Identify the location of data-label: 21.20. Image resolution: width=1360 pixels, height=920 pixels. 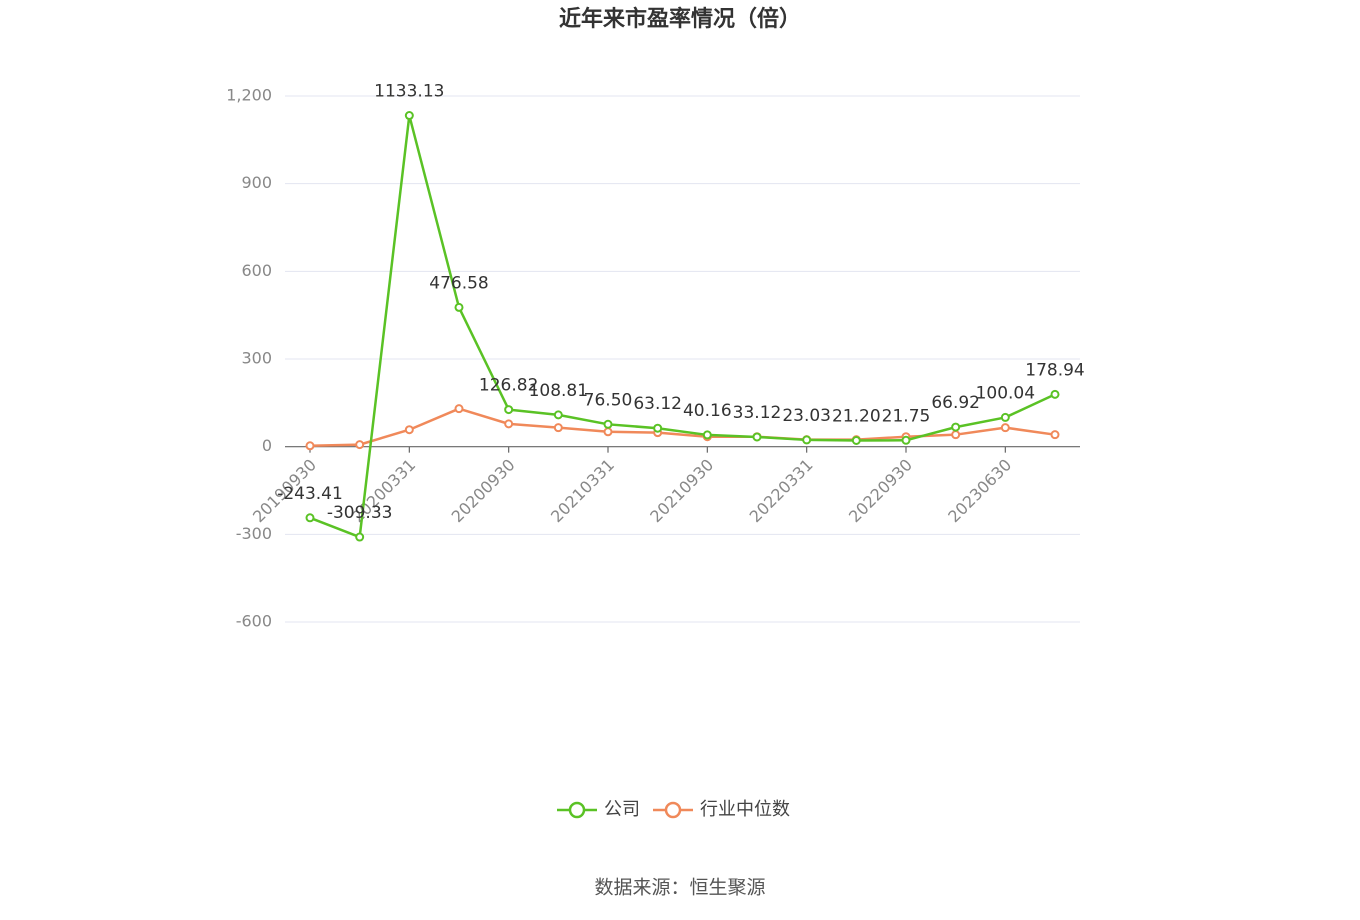
(856, 416).